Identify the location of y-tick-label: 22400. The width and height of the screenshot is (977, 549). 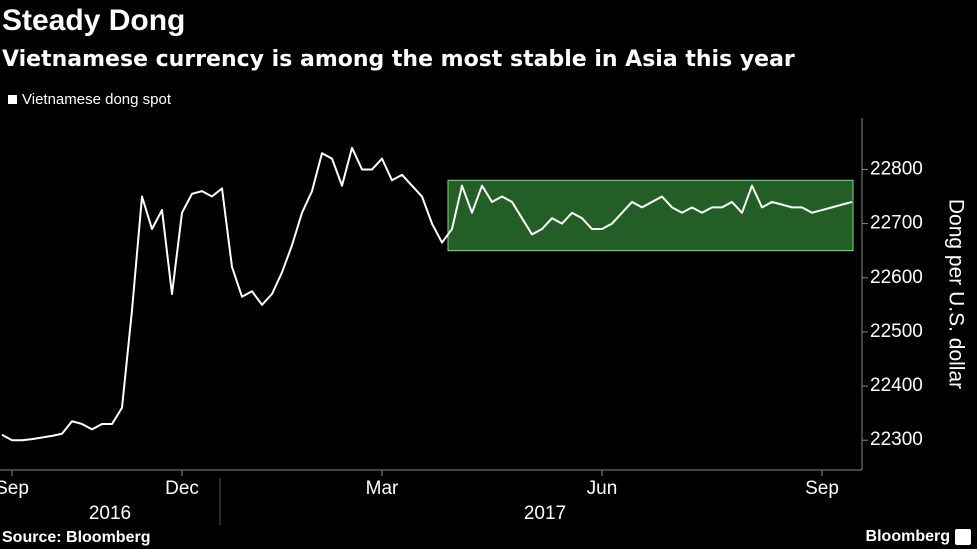
(896, 385).